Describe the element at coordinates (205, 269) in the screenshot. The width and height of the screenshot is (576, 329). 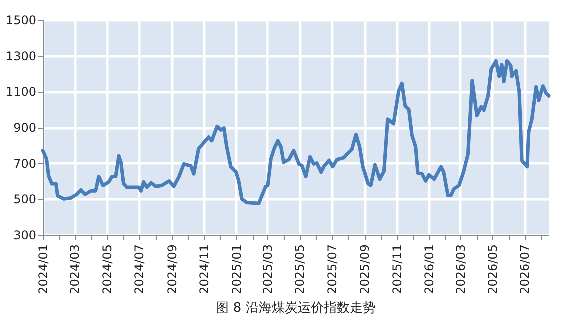
I see `x-tick-label: 2024/11` at that location.